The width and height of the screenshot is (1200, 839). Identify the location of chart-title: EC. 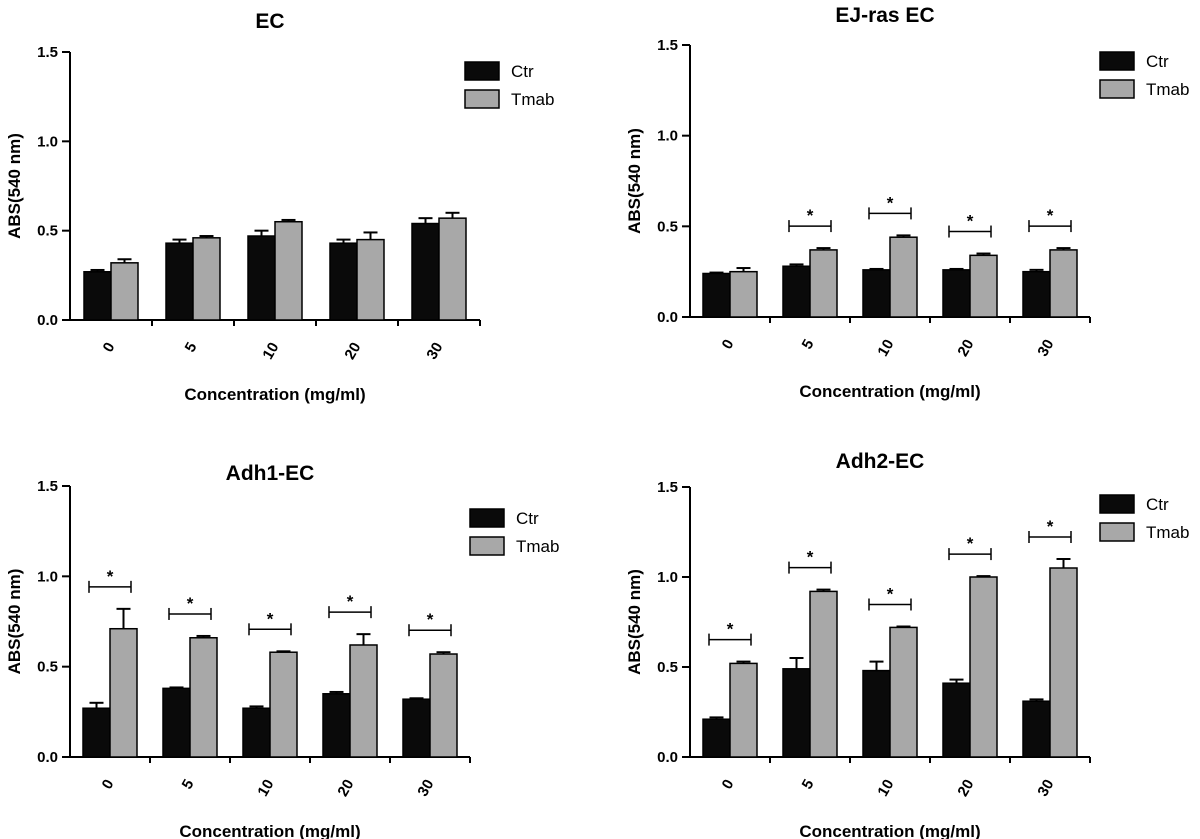
(269, 21).